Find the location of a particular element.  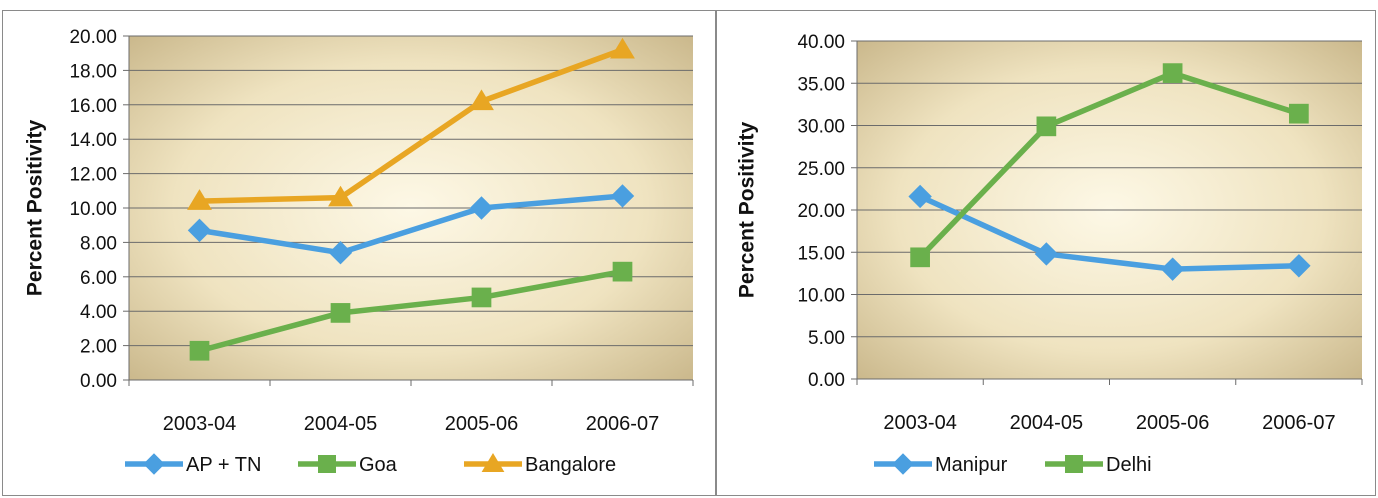

y-tick-label: 14.00 is located at coordinates (93, 140).